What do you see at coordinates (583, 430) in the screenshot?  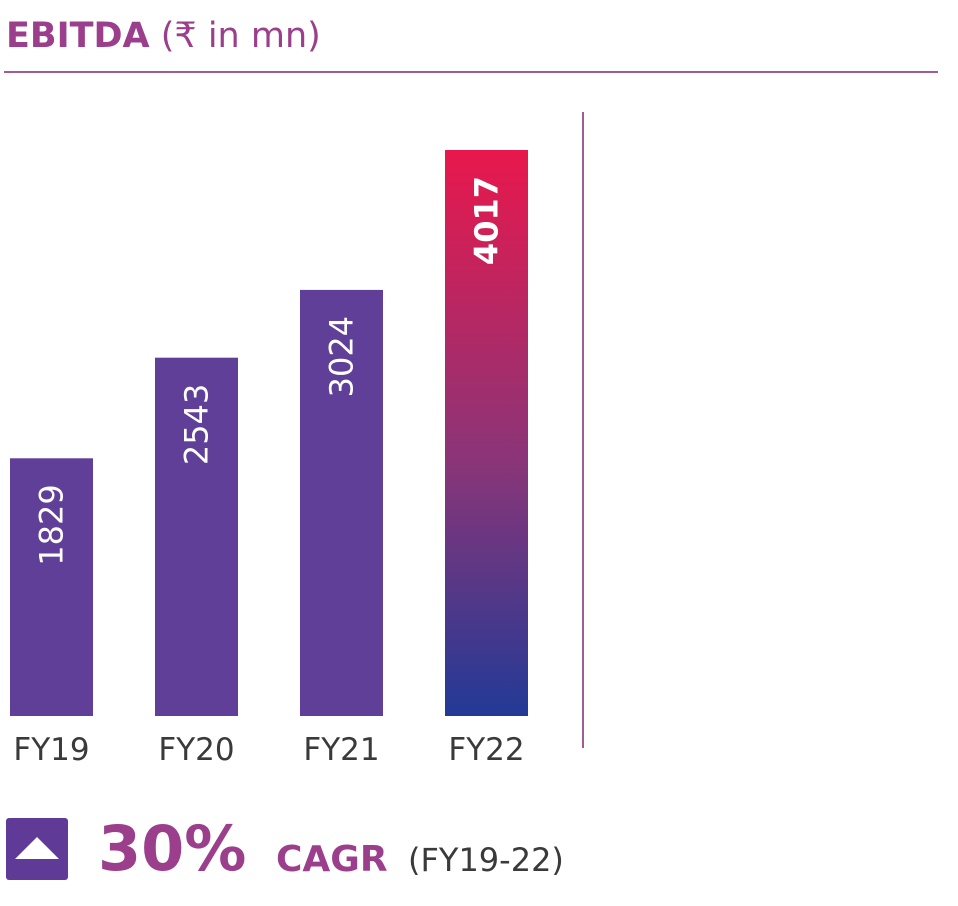 I see `chart-right-divider` at bounding box center [583, 430].